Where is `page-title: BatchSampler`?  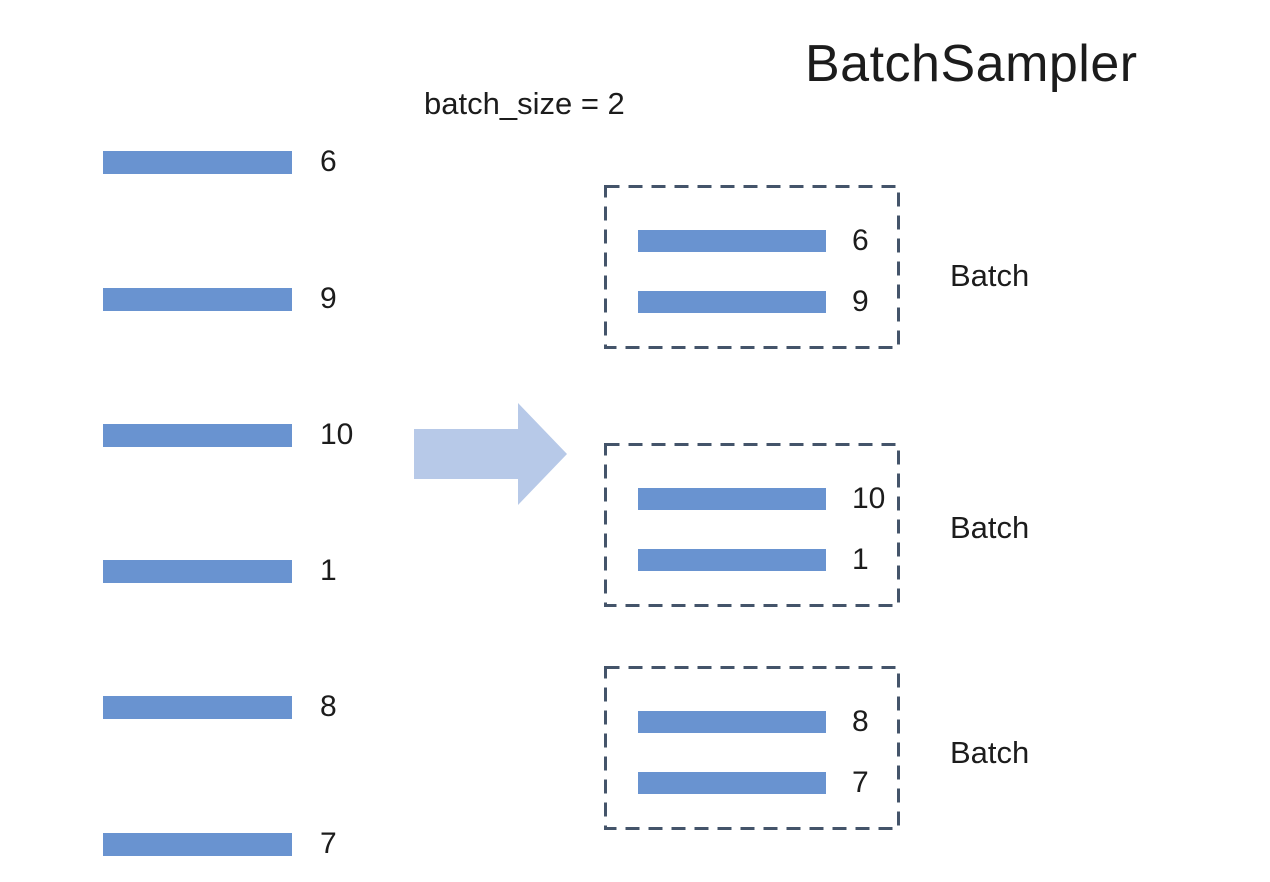 page-title: BatchSampler is located at coordinates (971, 64).